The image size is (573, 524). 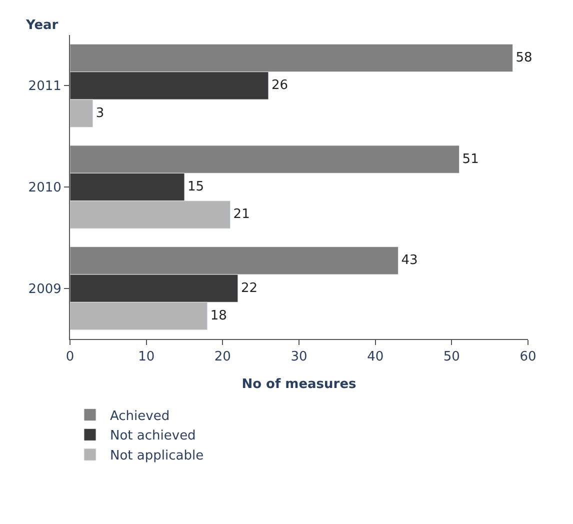 I want to click on x-tick-label: 60, so click(x=528, y=357).